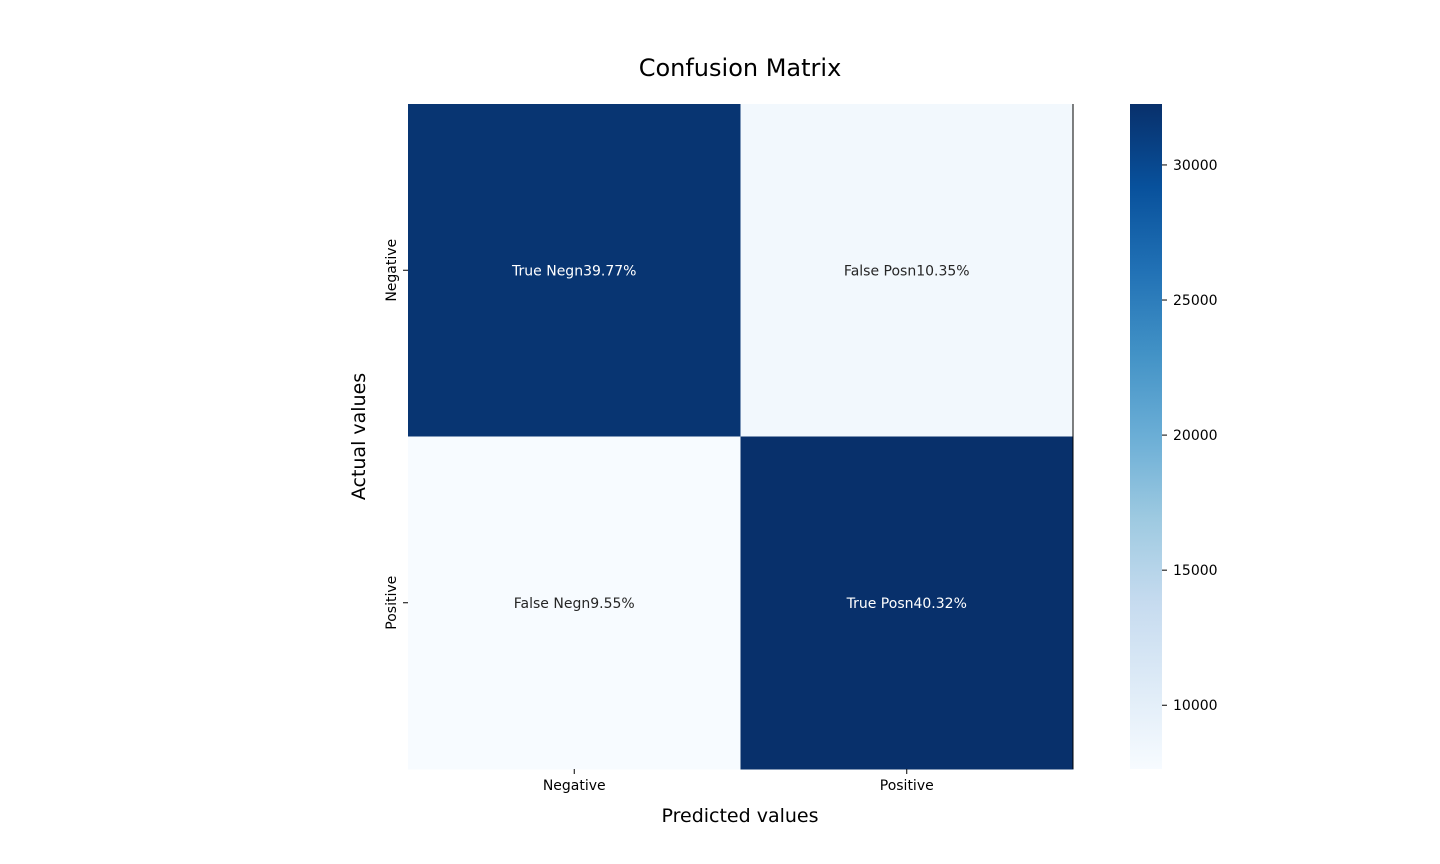 Image resolution: width=1440 pixels, height=864 pixels. Describe the element at coordinates (1146, 436) in the screenshot. I see `colorbar` at that location.